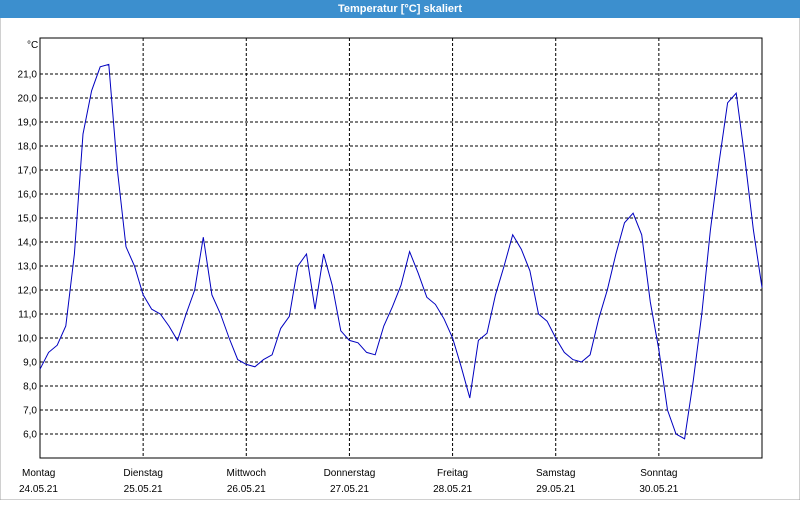  I want to click on x-tick-label: Mittwoch, so click(246, 473).